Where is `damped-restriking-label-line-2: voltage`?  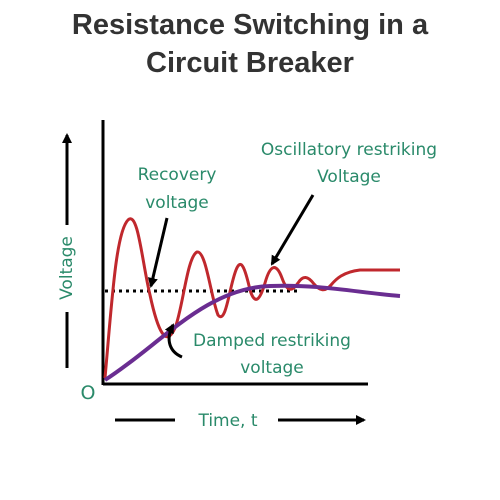 damped-restriking-label-line-2: voltage is located at coordinates (272, 368).